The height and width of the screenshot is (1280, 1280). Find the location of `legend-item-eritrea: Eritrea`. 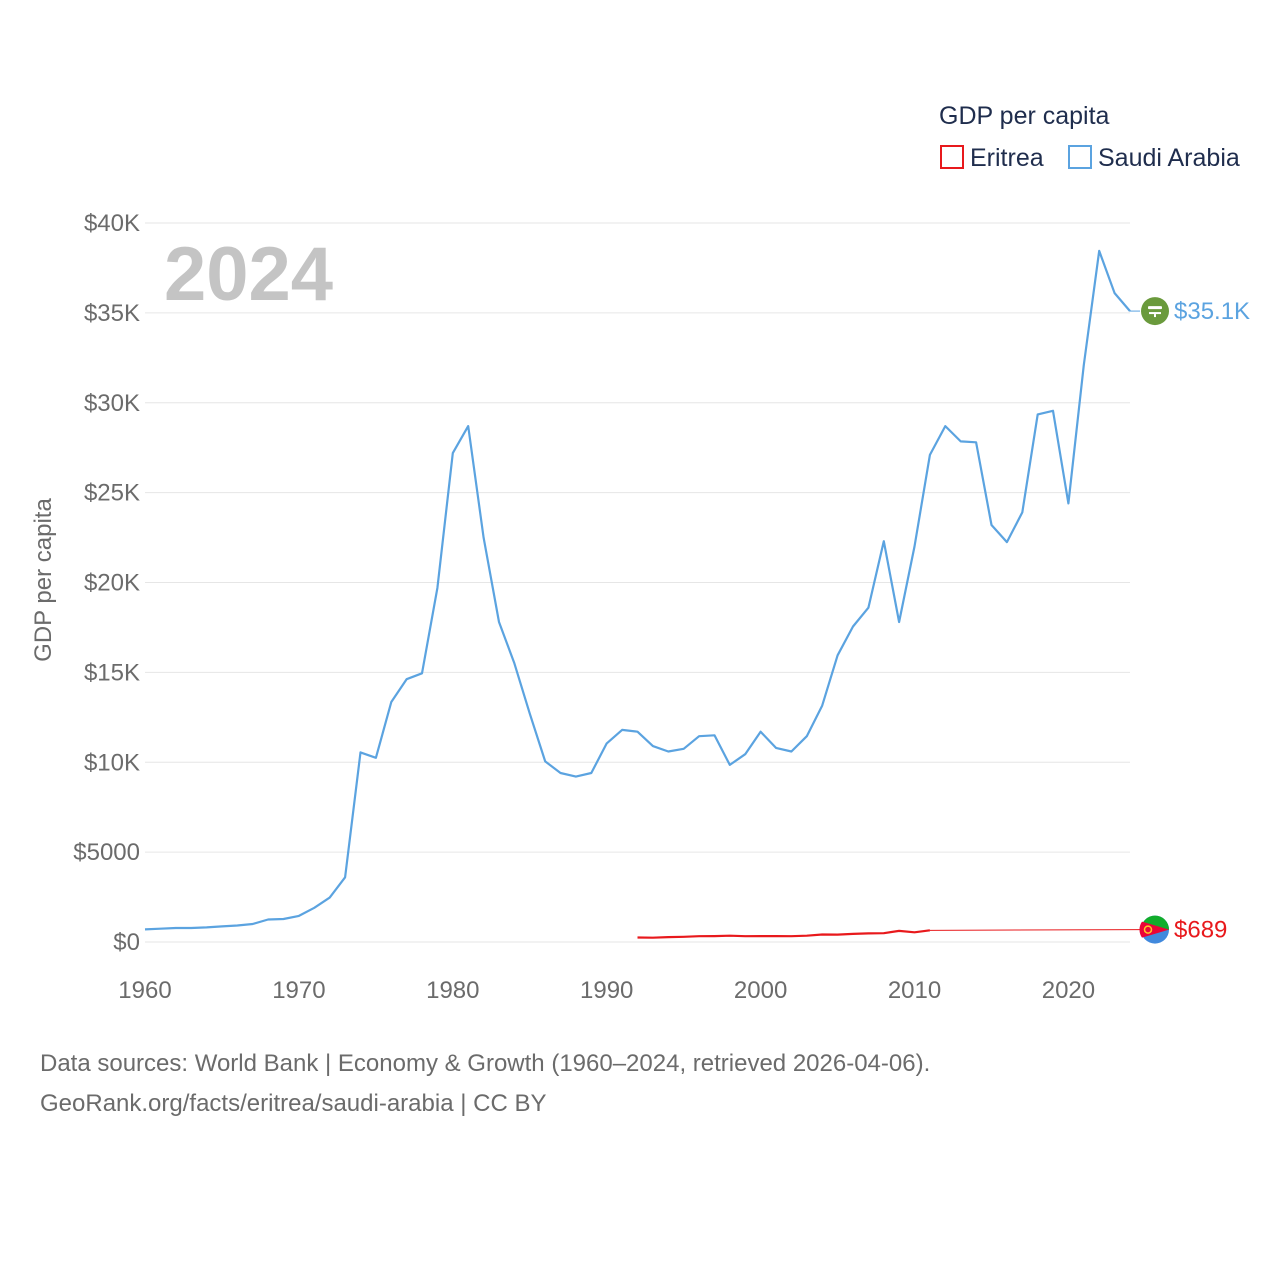

legend-item-eritrea: Eritrea is located at coordinates (992, 158).